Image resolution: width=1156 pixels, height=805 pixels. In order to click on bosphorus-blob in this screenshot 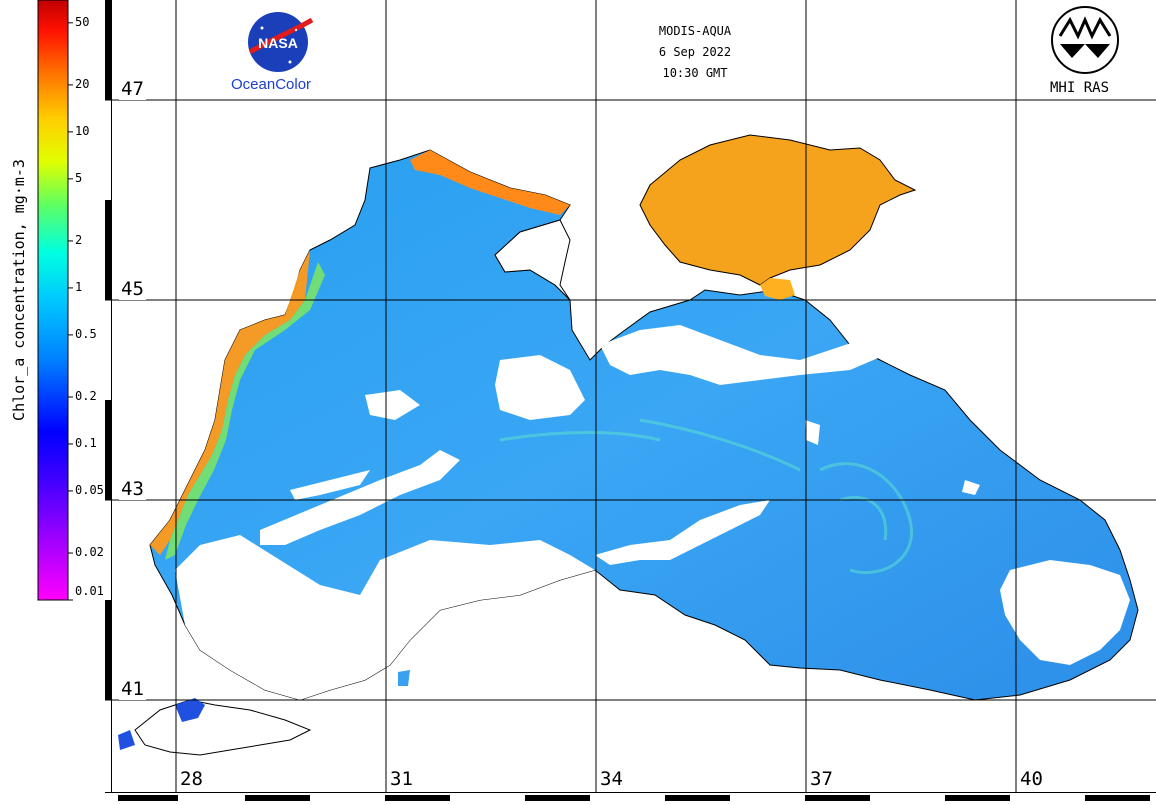, I will do `click(404, 678)`.